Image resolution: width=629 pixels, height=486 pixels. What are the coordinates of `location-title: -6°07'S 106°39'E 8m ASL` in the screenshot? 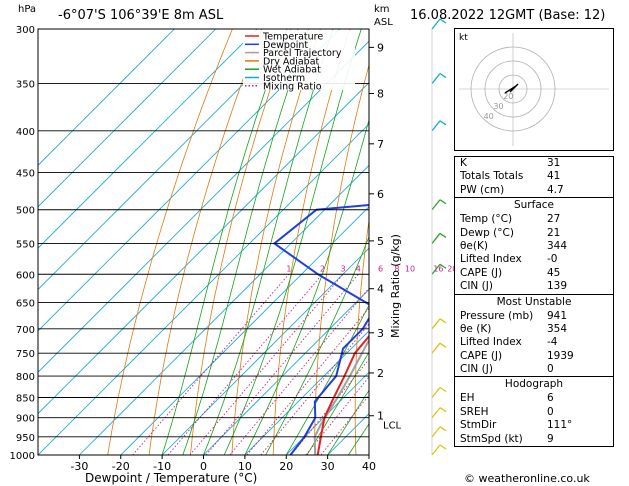 It's located at (141, 15).